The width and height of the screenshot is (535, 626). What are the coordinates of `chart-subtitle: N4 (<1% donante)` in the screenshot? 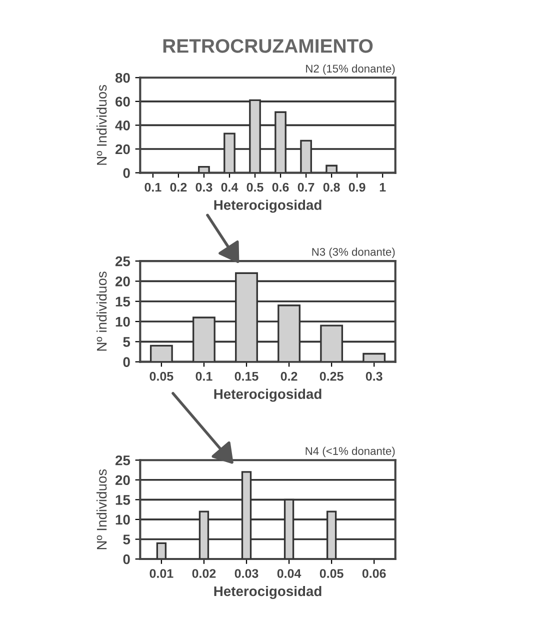 It's located at (350, 452).